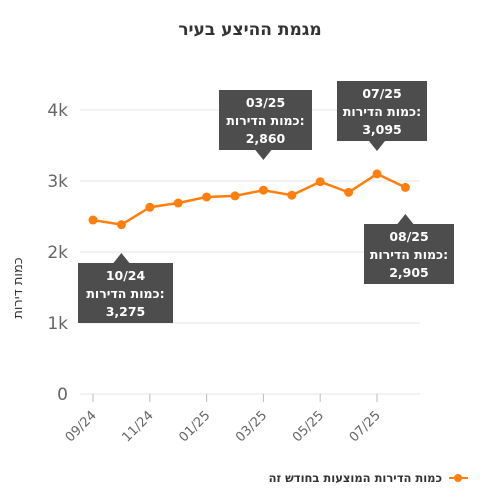  What do you see at coordinates (381, 93) in the screenshot?
I see `tooltip-date: 07/25` at bounding box center [381, 93].